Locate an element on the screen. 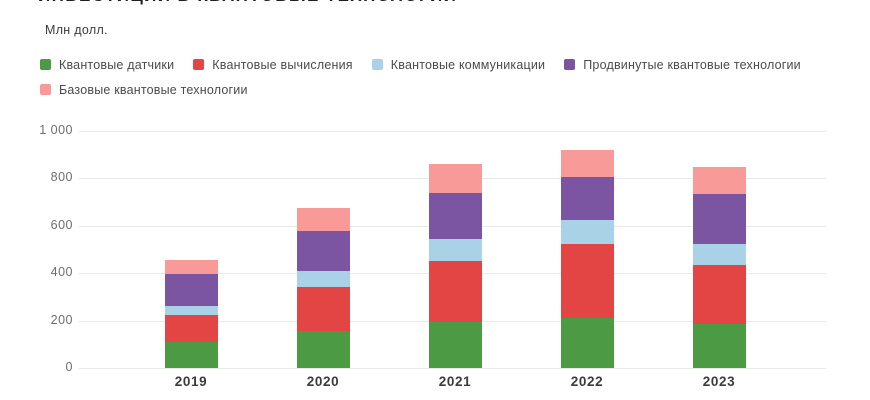 The width and height of the screenshot is (870, 400). legend-item: Базовые квантовые технологии is located at coordinates (144, 90).